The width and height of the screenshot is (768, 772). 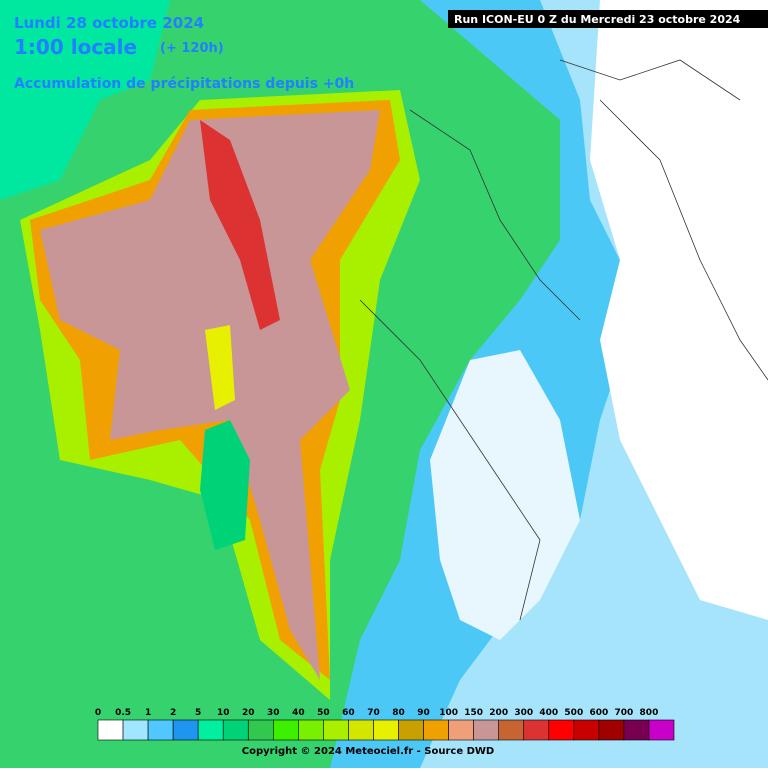 What do you see at coordinates (173, 713) in the screenshot?
I see `legend-label: 2` at bounding box center [173, 713].